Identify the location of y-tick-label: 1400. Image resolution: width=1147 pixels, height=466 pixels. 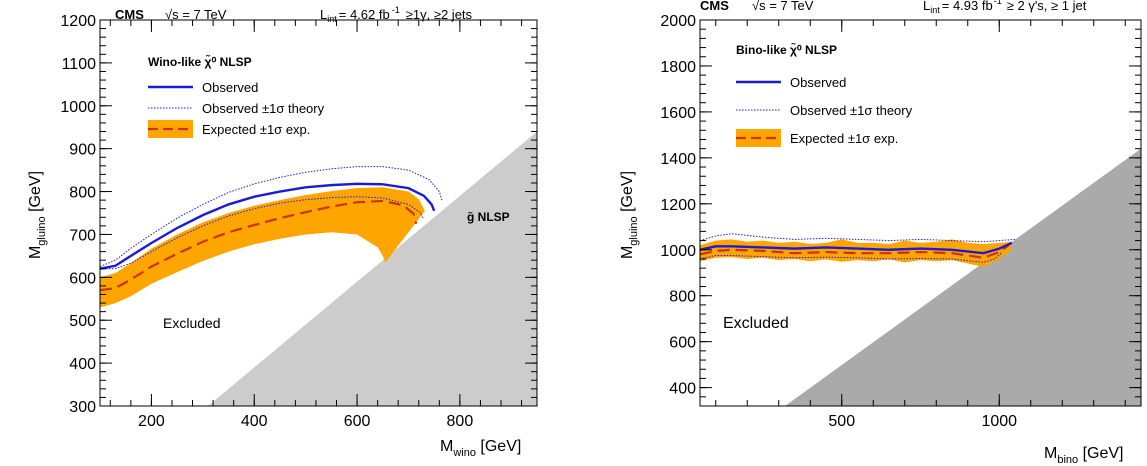
(678, 159).